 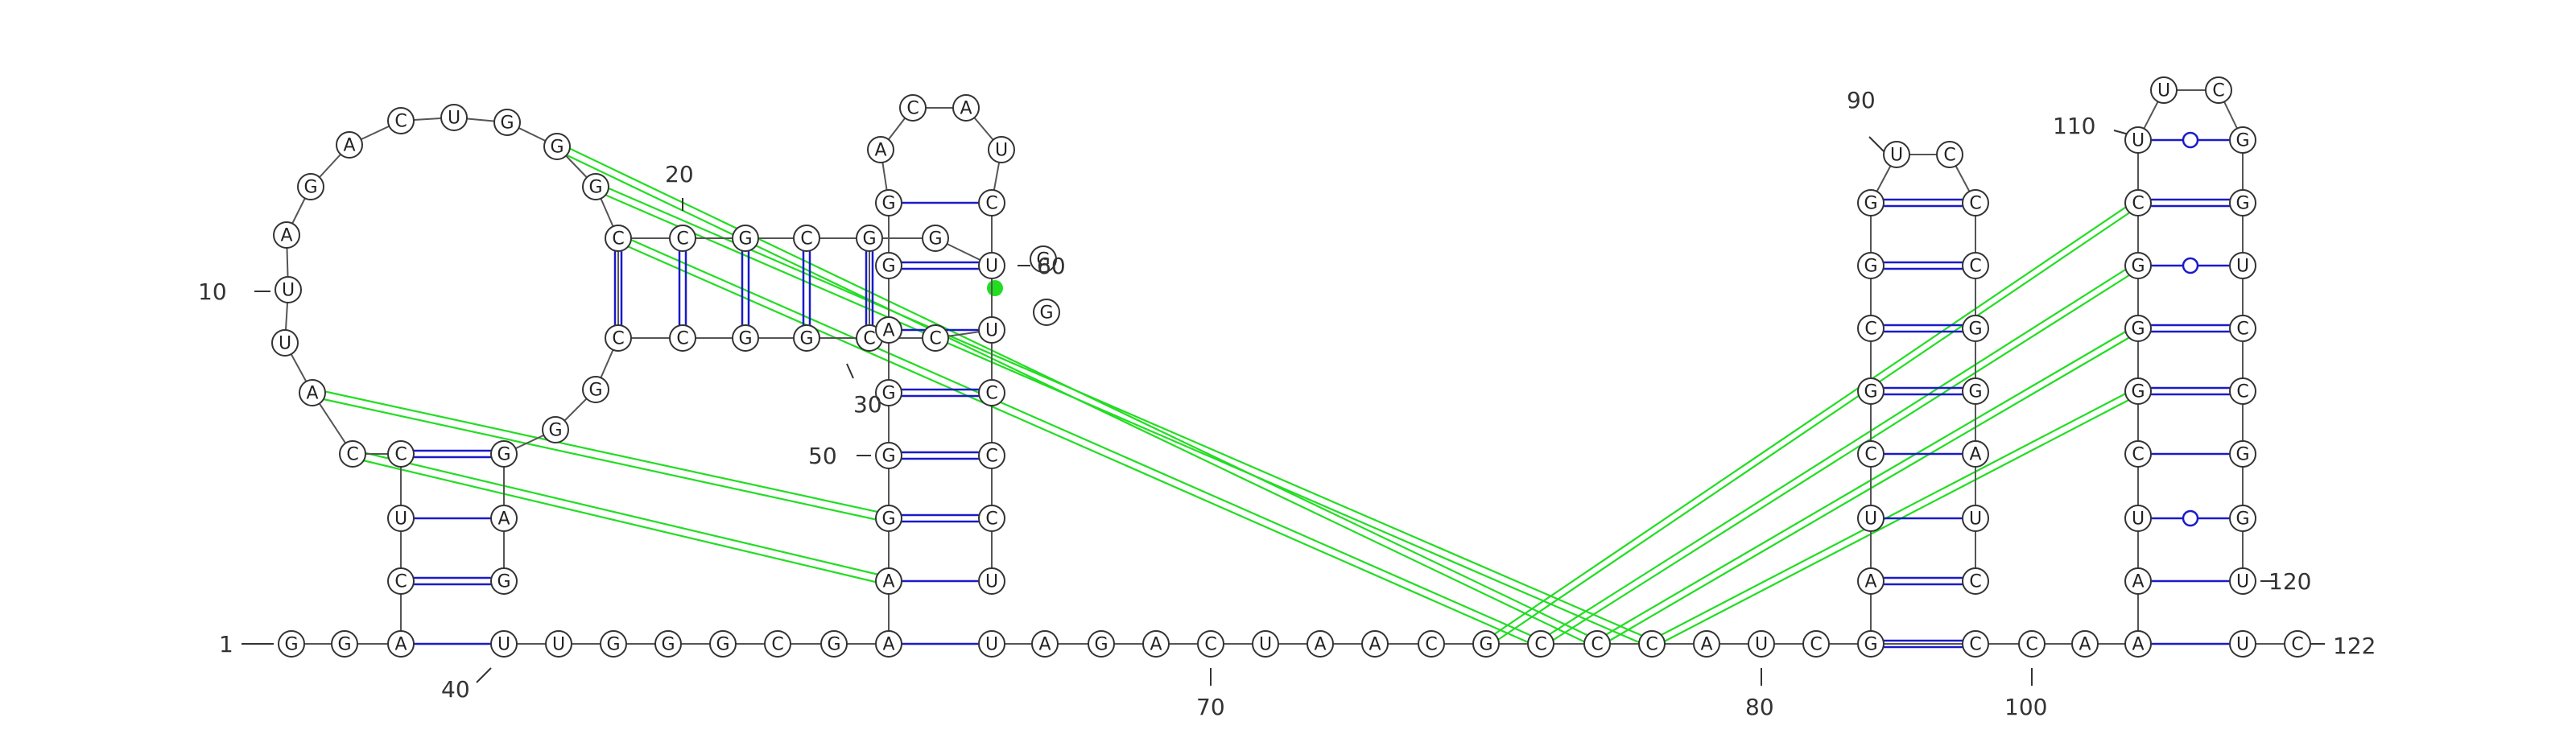 I want to click on nucleotide-bottom-strand: U, so click(x=2242, y=644).